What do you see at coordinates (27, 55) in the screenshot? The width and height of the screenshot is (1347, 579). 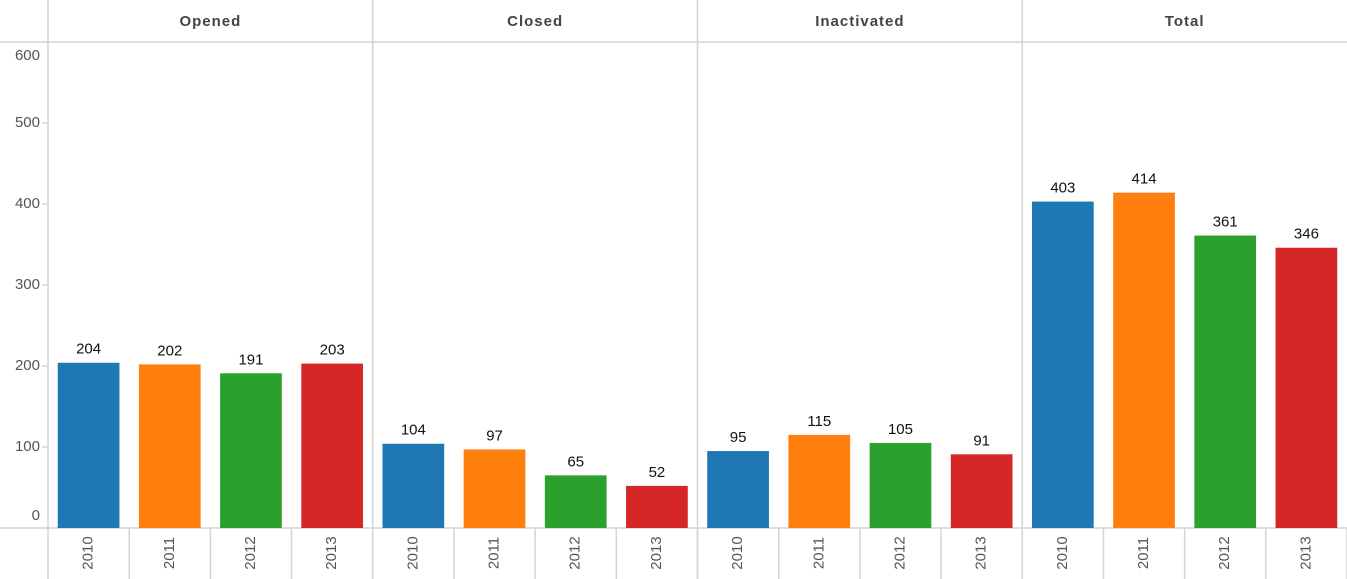 I see `y-tick-label: 600` at bounding box center [27, 55].